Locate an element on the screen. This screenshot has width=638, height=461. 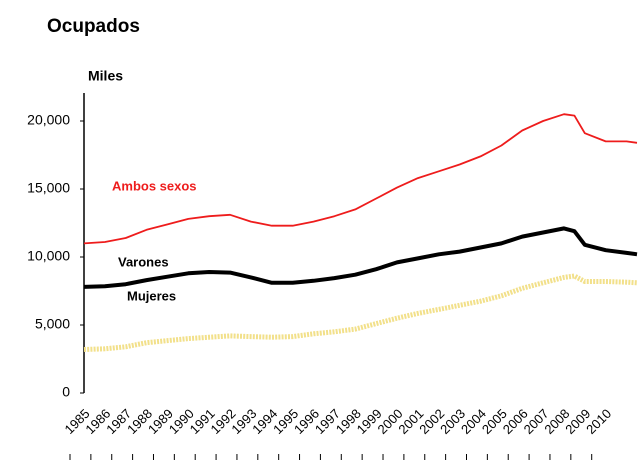
series-label: Mujeres is located at coordinates (151, 295).